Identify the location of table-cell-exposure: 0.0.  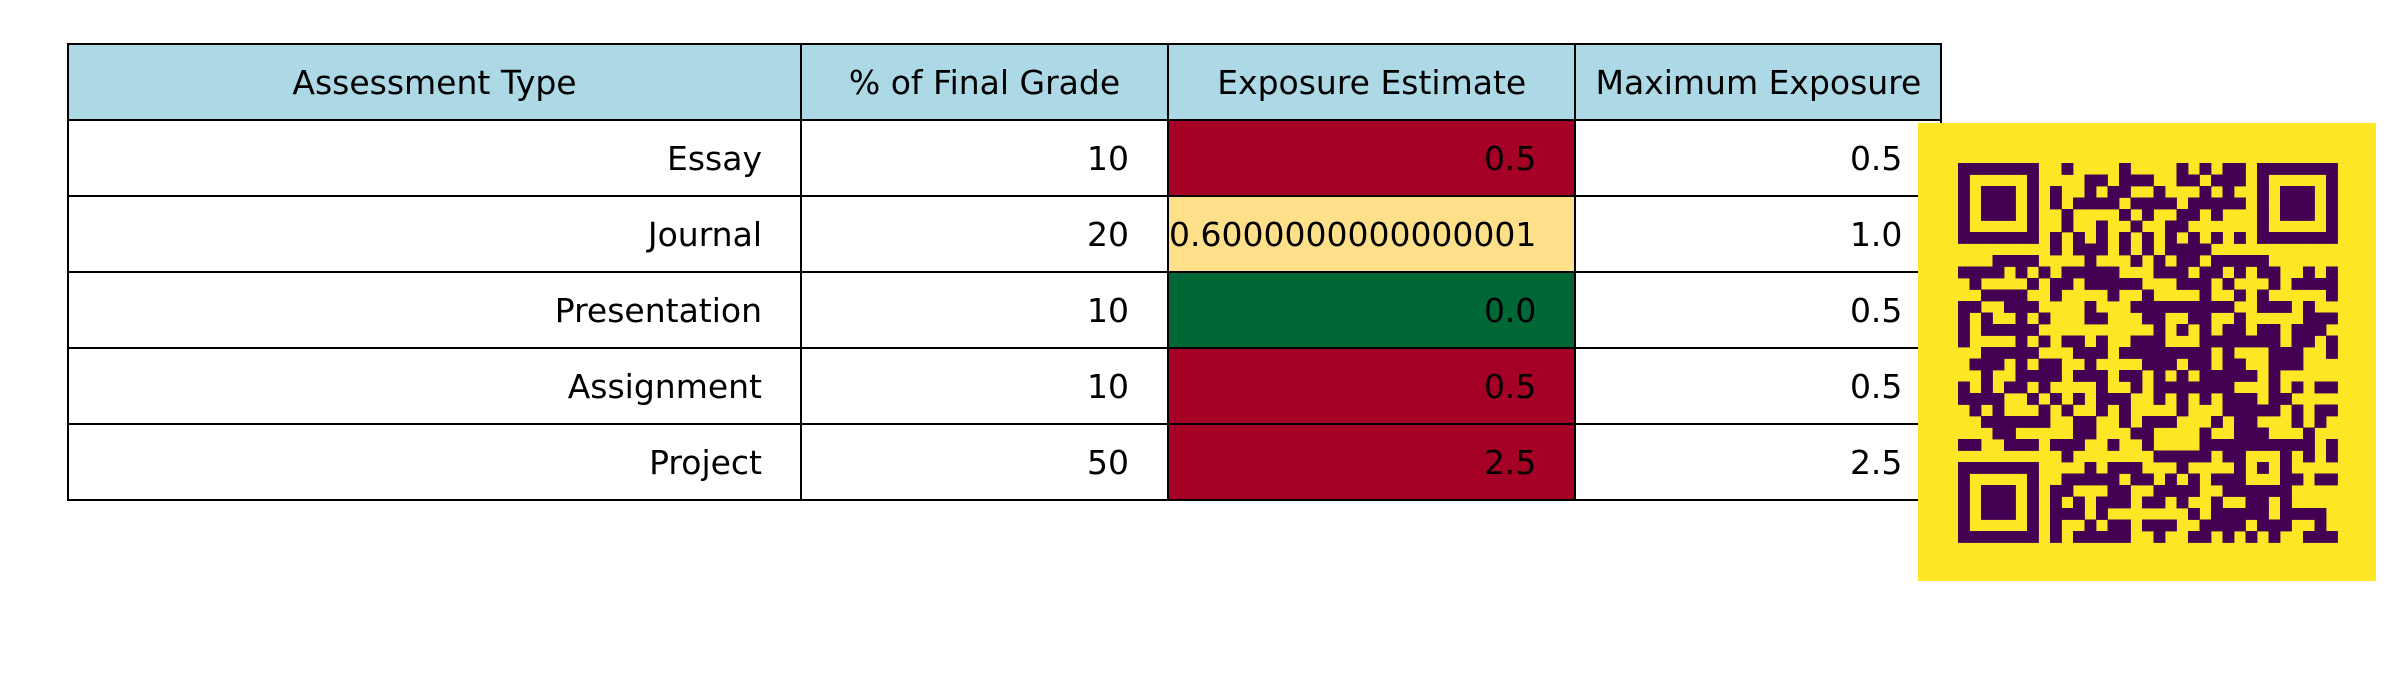
(1371, 310).